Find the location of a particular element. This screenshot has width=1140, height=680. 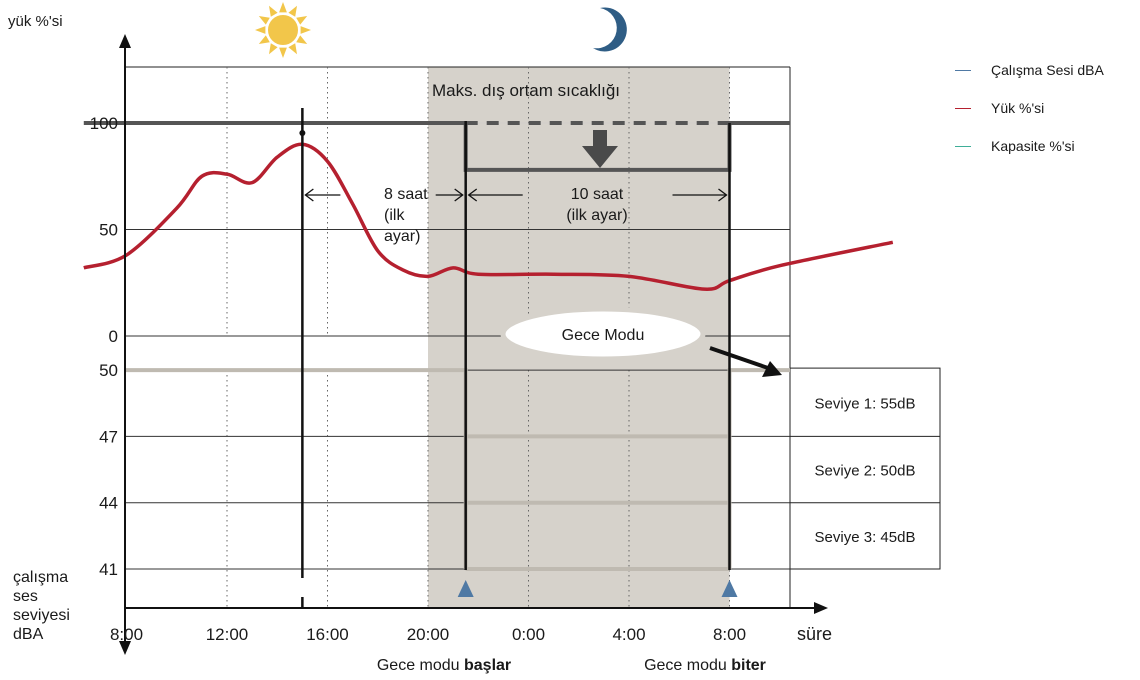

night-mode-ellipse is located at coordinates (603, 334).